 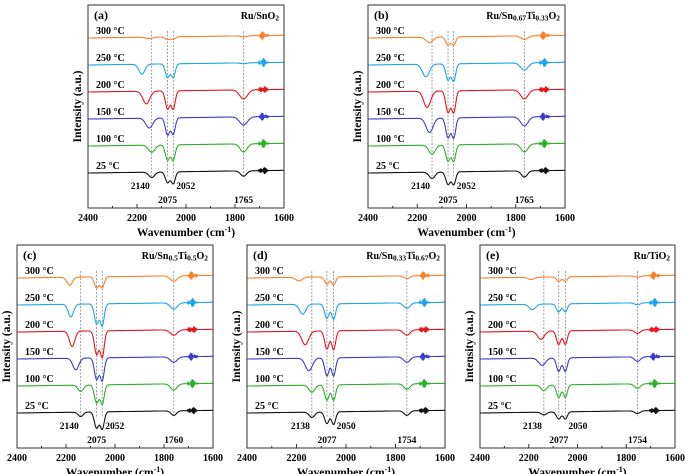 What do you see at coordinates (492, 255) in the screenshot?
I see `panel-id: (e)` at bounding box center [492, 255].